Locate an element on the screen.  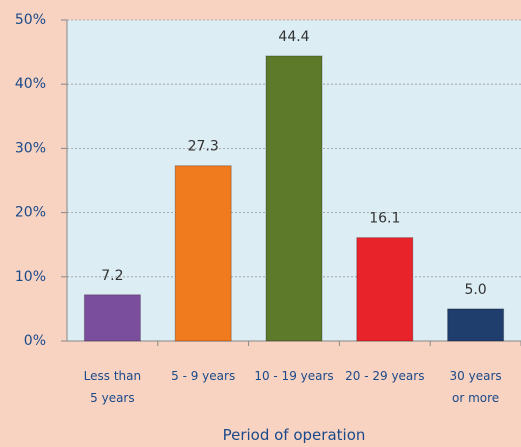
y-tick-label: 20% is located at coordinates (30, 213).